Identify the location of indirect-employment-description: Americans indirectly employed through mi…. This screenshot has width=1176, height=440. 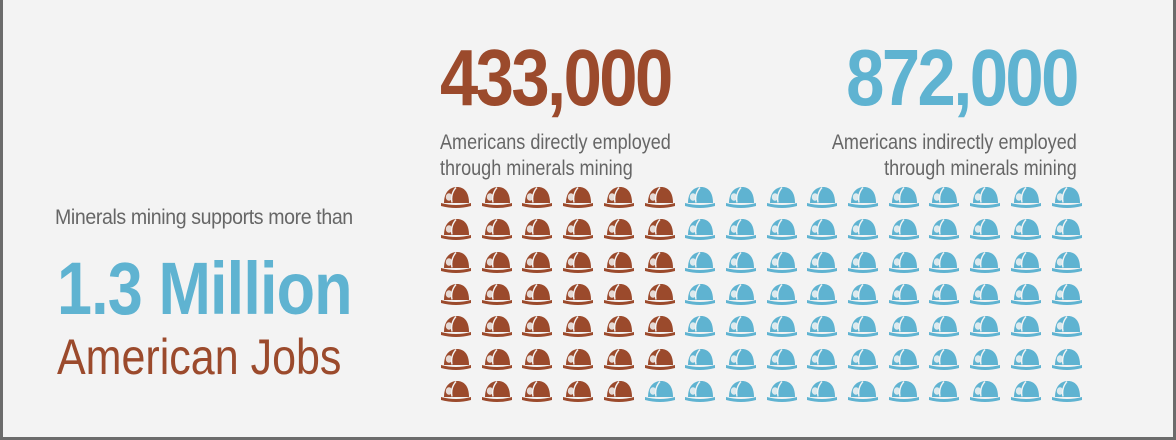
(954, 156).